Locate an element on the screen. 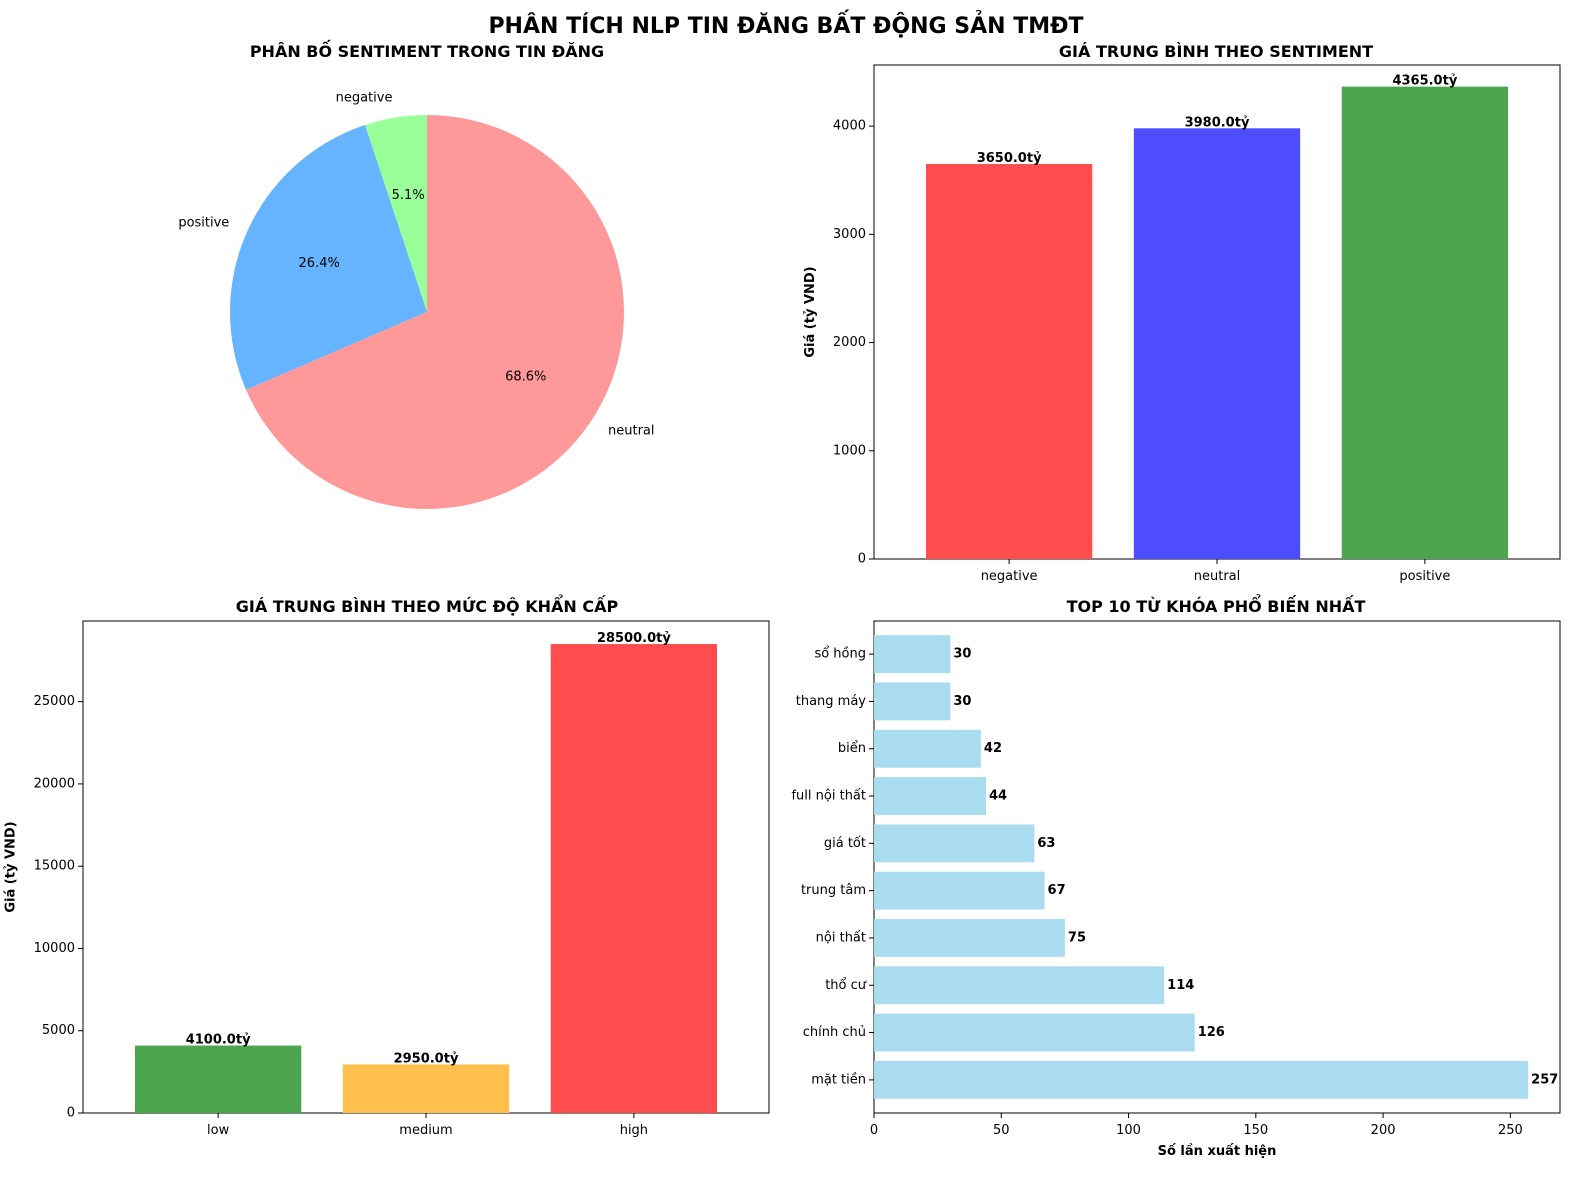 This screenshot has height=1180, width=1585. urgency-value-label-low: 4100.0tỷ is located at coordinates (218, 1040).